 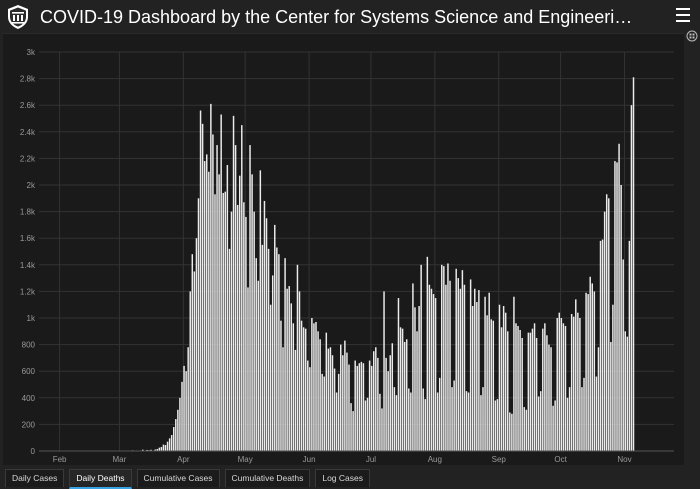 What do you see at coordinates (683, 16) in the screenshot?
I see `hamburger-menu-icon` at bounding box center [683, 16].